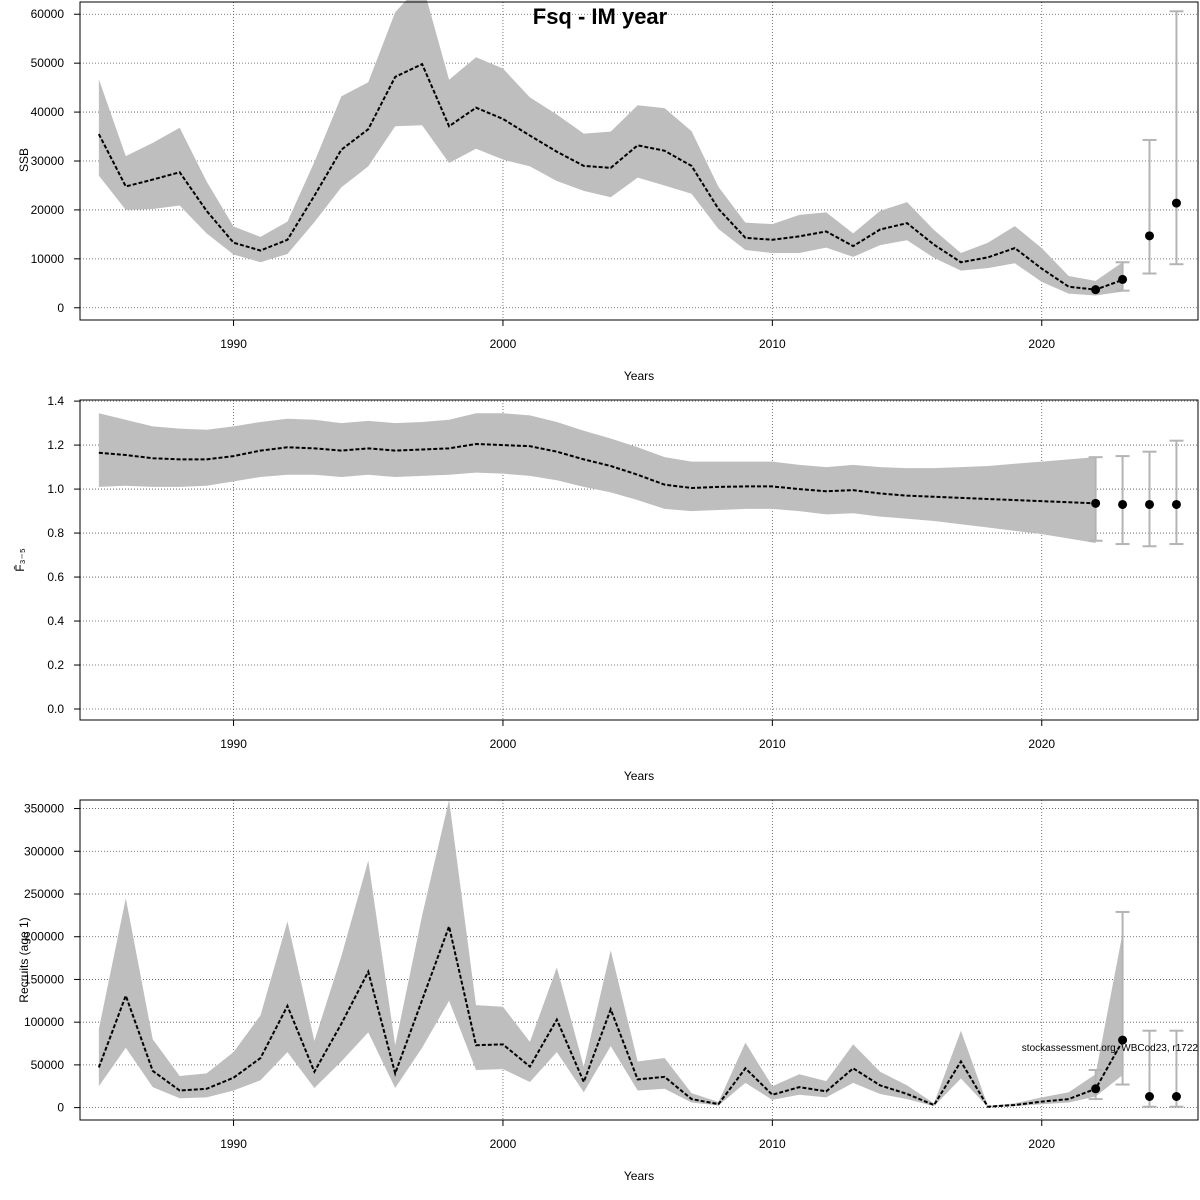 This screenshot has height=1200, width=1200. I want to click on y-axis-title: F̄₃₋₅, so click(20, 560).